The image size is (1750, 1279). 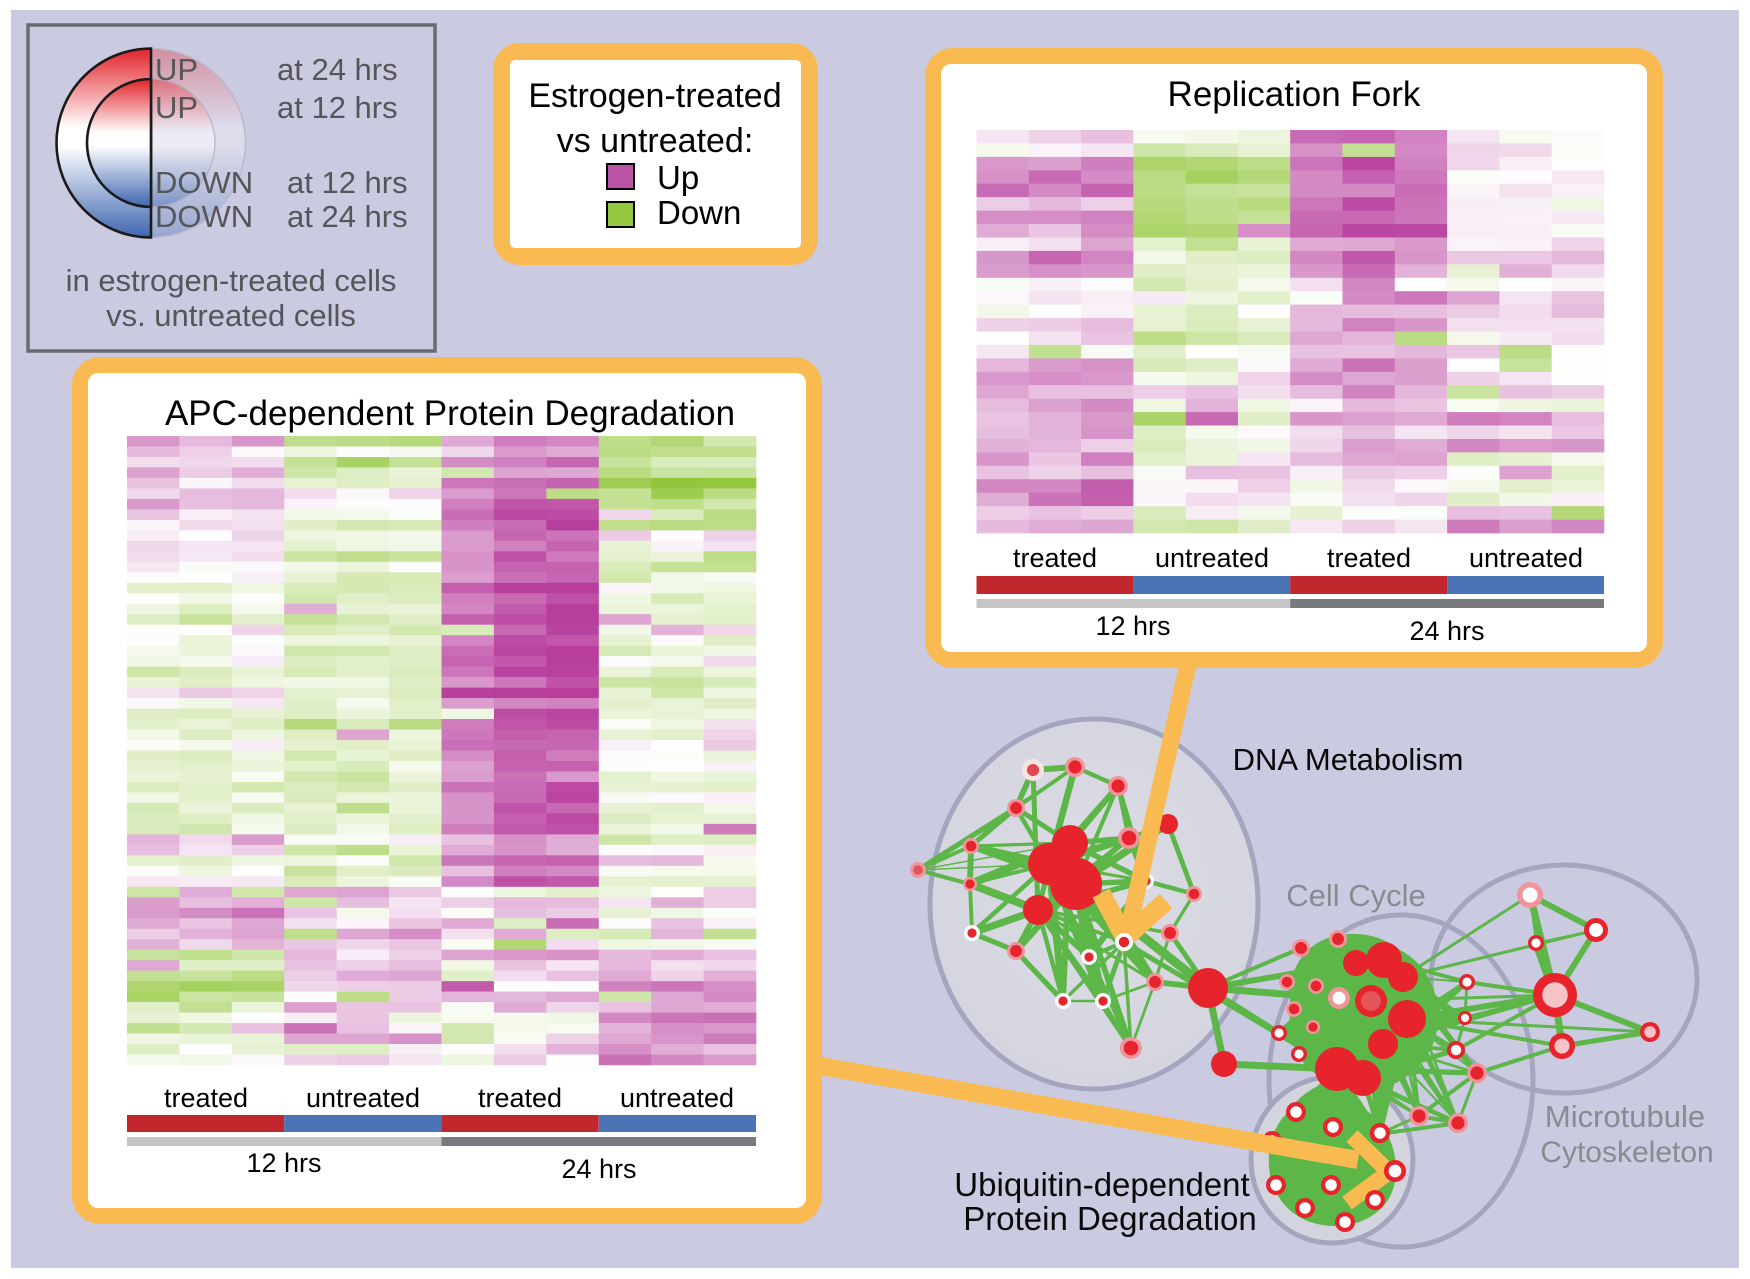 What do you see at coordinates (1625, 1116) in the screenshot?
I see `svg-text: Microtubule` at bounding box center [1625, 1116].